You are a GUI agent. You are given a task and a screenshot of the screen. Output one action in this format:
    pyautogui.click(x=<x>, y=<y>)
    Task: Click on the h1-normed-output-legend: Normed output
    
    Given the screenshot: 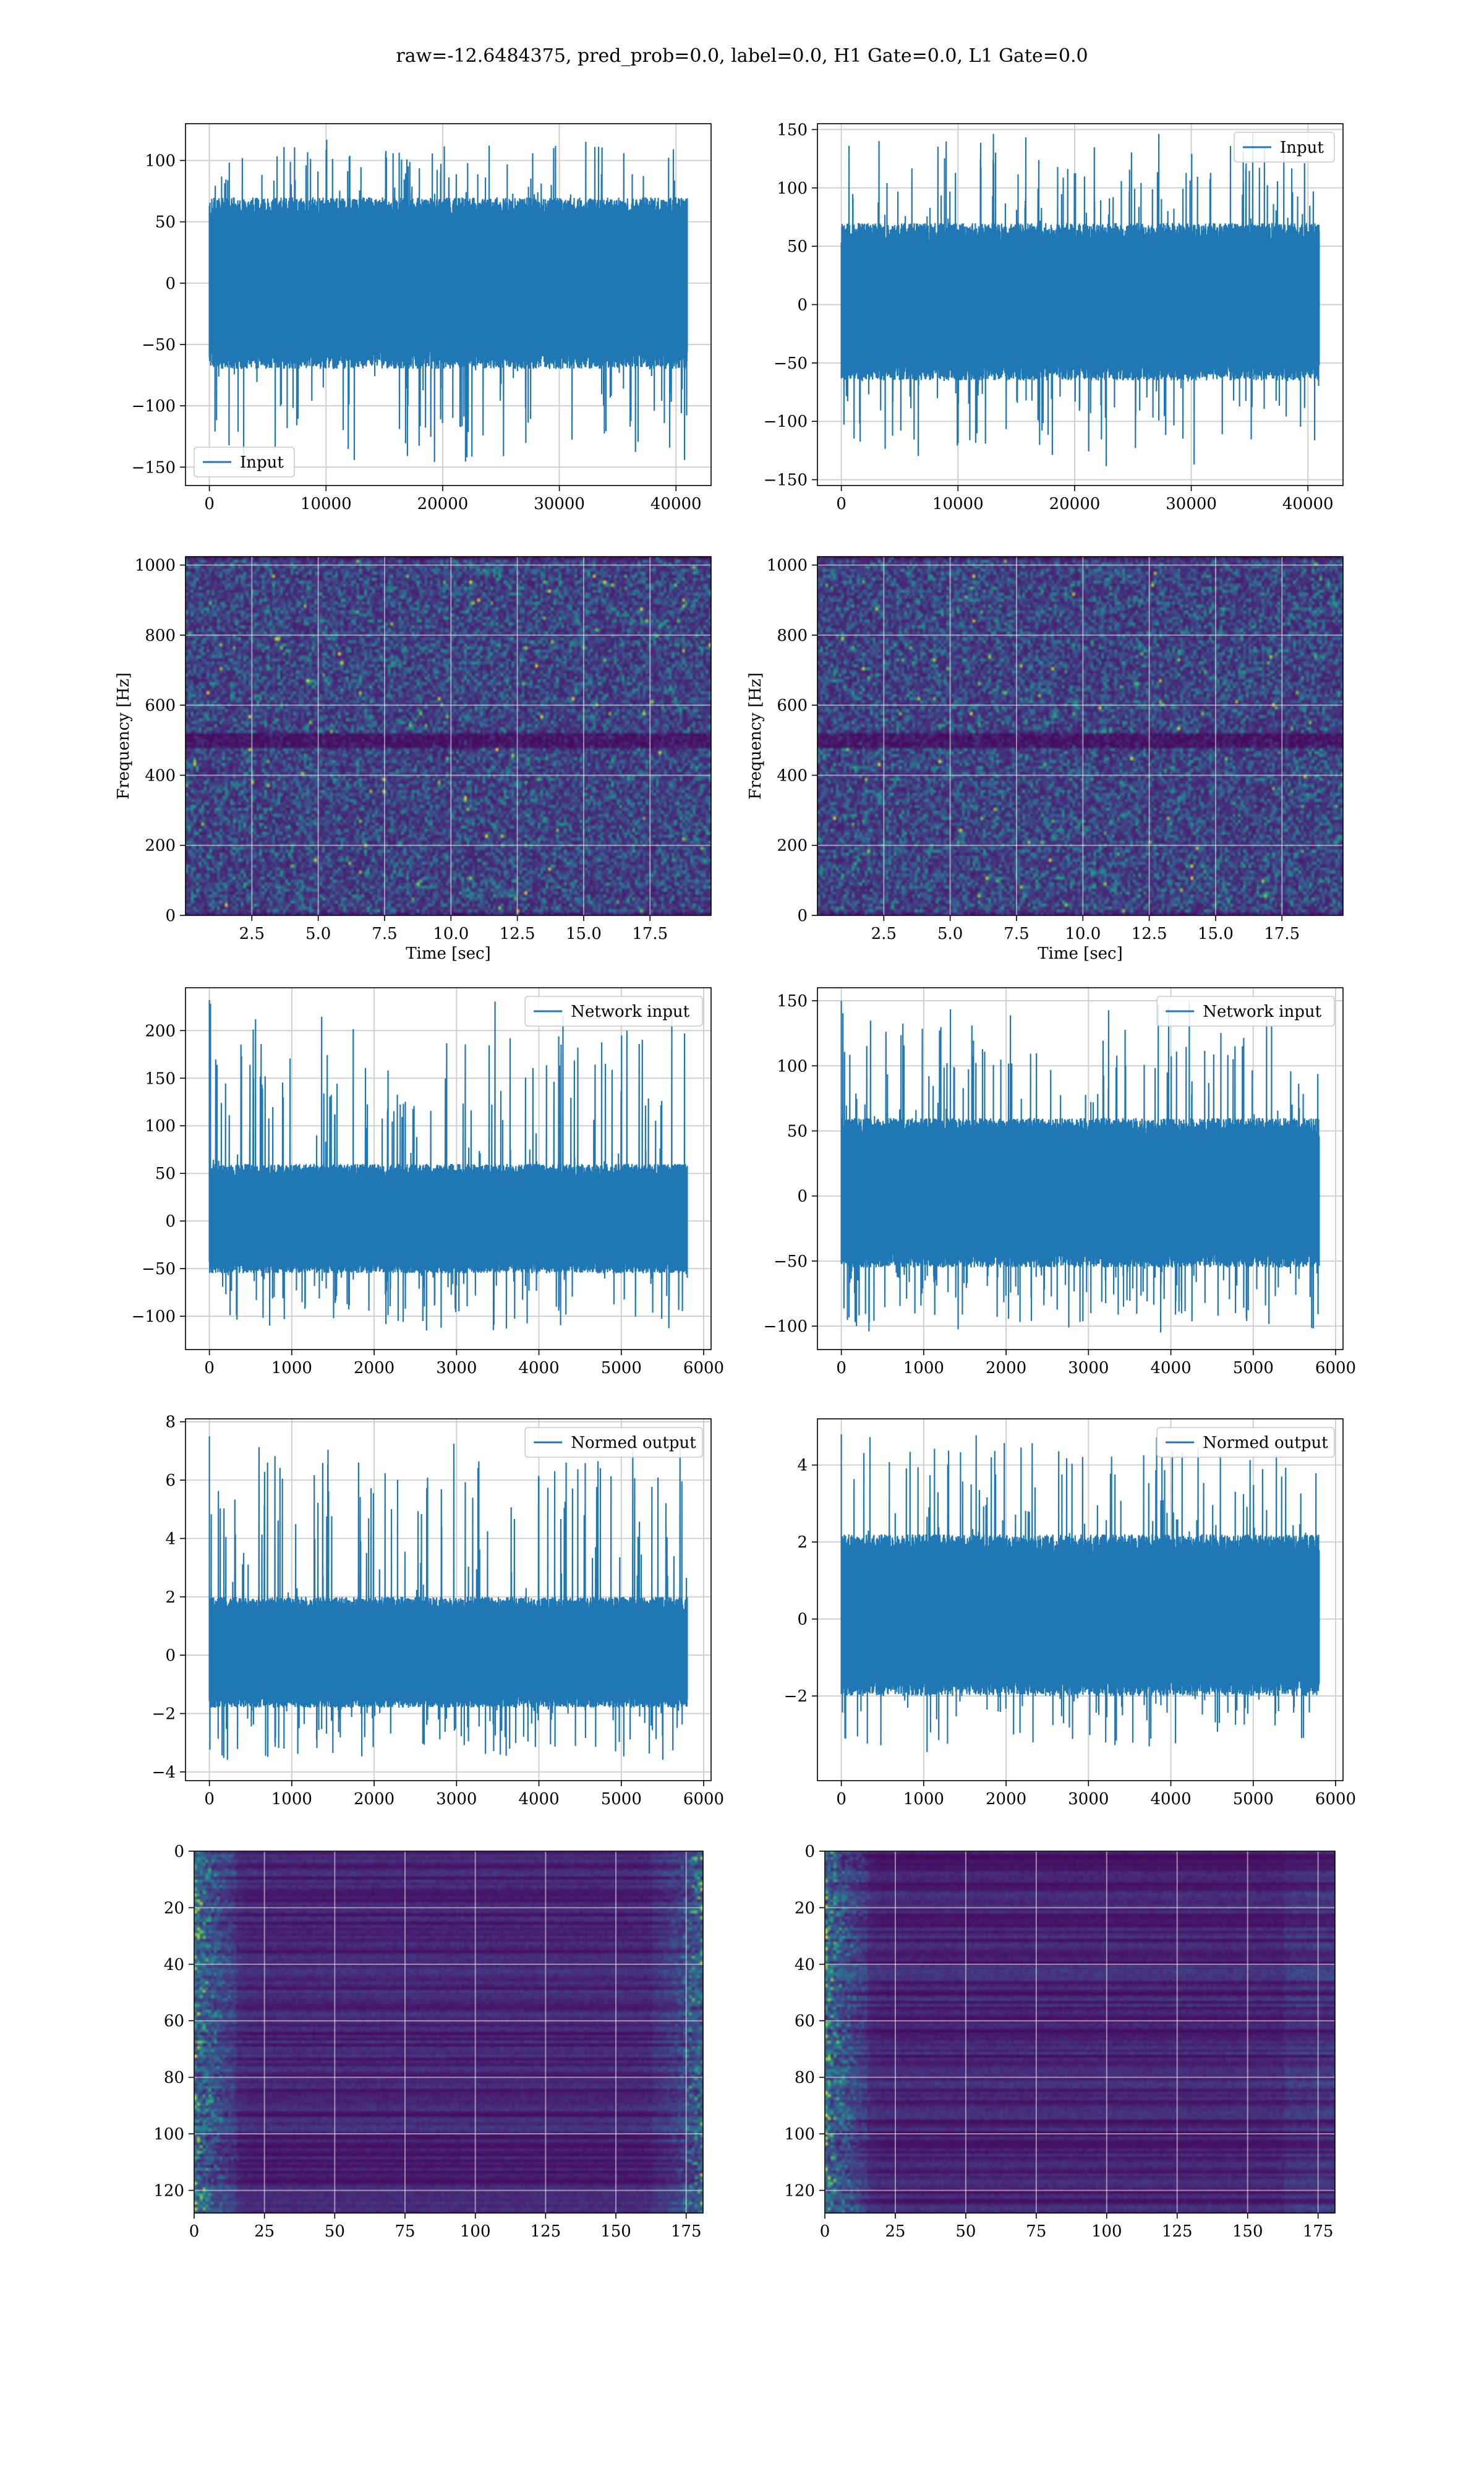 What is the action you would take?
    pyautogui.click(x=613, y=1442)
    